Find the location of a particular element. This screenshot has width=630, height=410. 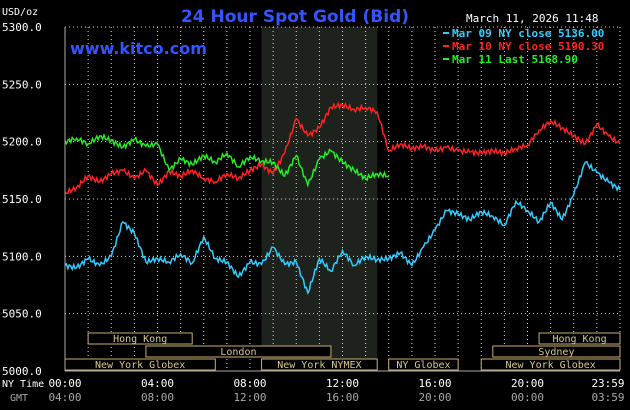

x-tick-label-ny: 16:00 is located at coordinates (434, 383).